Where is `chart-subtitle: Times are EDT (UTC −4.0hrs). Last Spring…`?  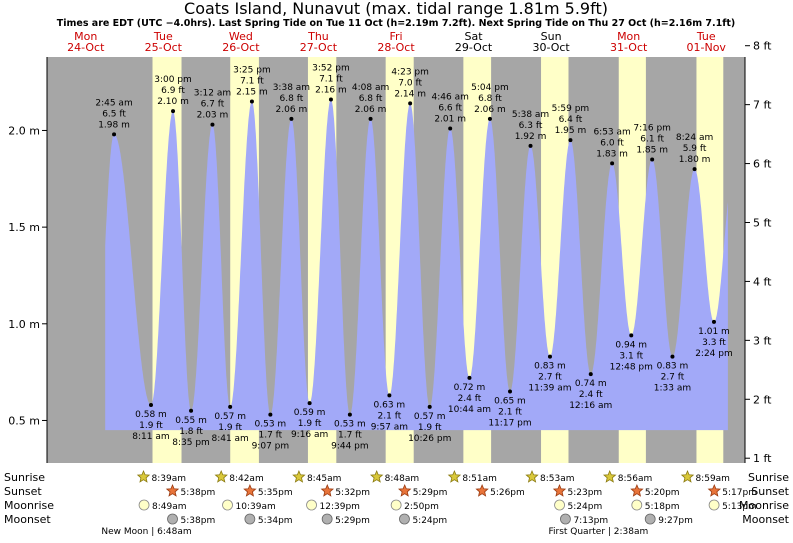 chart-subtitle: Times are EDT (UTC −4.0hrs). Last Spring… is located at coordinates (396, 23).